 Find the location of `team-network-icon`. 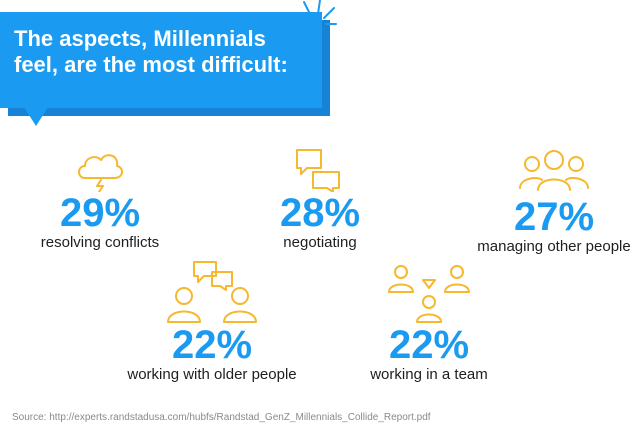

team-network-icon is located at coordinates (429, 294).